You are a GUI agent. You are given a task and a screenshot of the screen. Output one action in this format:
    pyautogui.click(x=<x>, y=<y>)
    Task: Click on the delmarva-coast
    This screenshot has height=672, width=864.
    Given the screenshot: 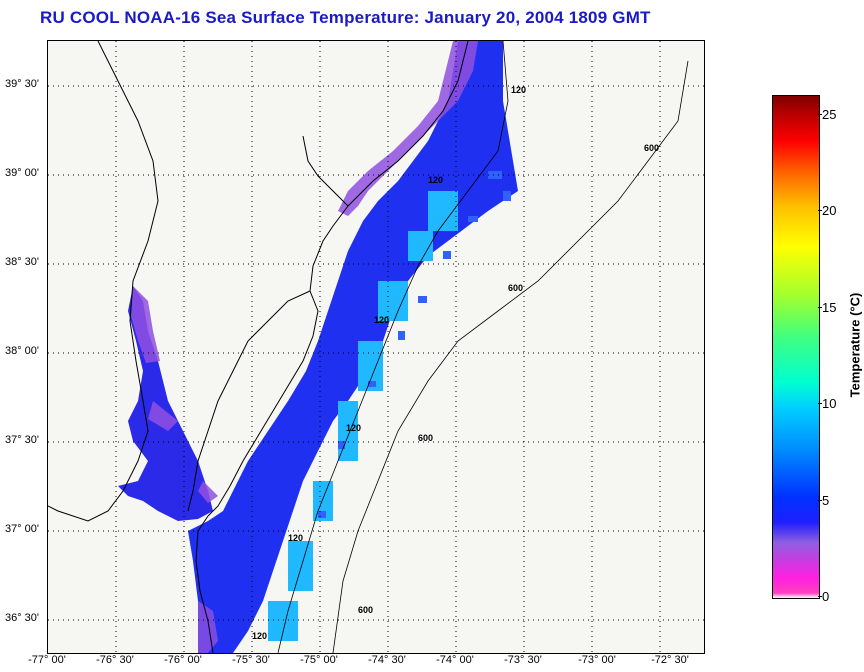 What is the action you would take?
    pyautogui.click(x=263, y=403)
    